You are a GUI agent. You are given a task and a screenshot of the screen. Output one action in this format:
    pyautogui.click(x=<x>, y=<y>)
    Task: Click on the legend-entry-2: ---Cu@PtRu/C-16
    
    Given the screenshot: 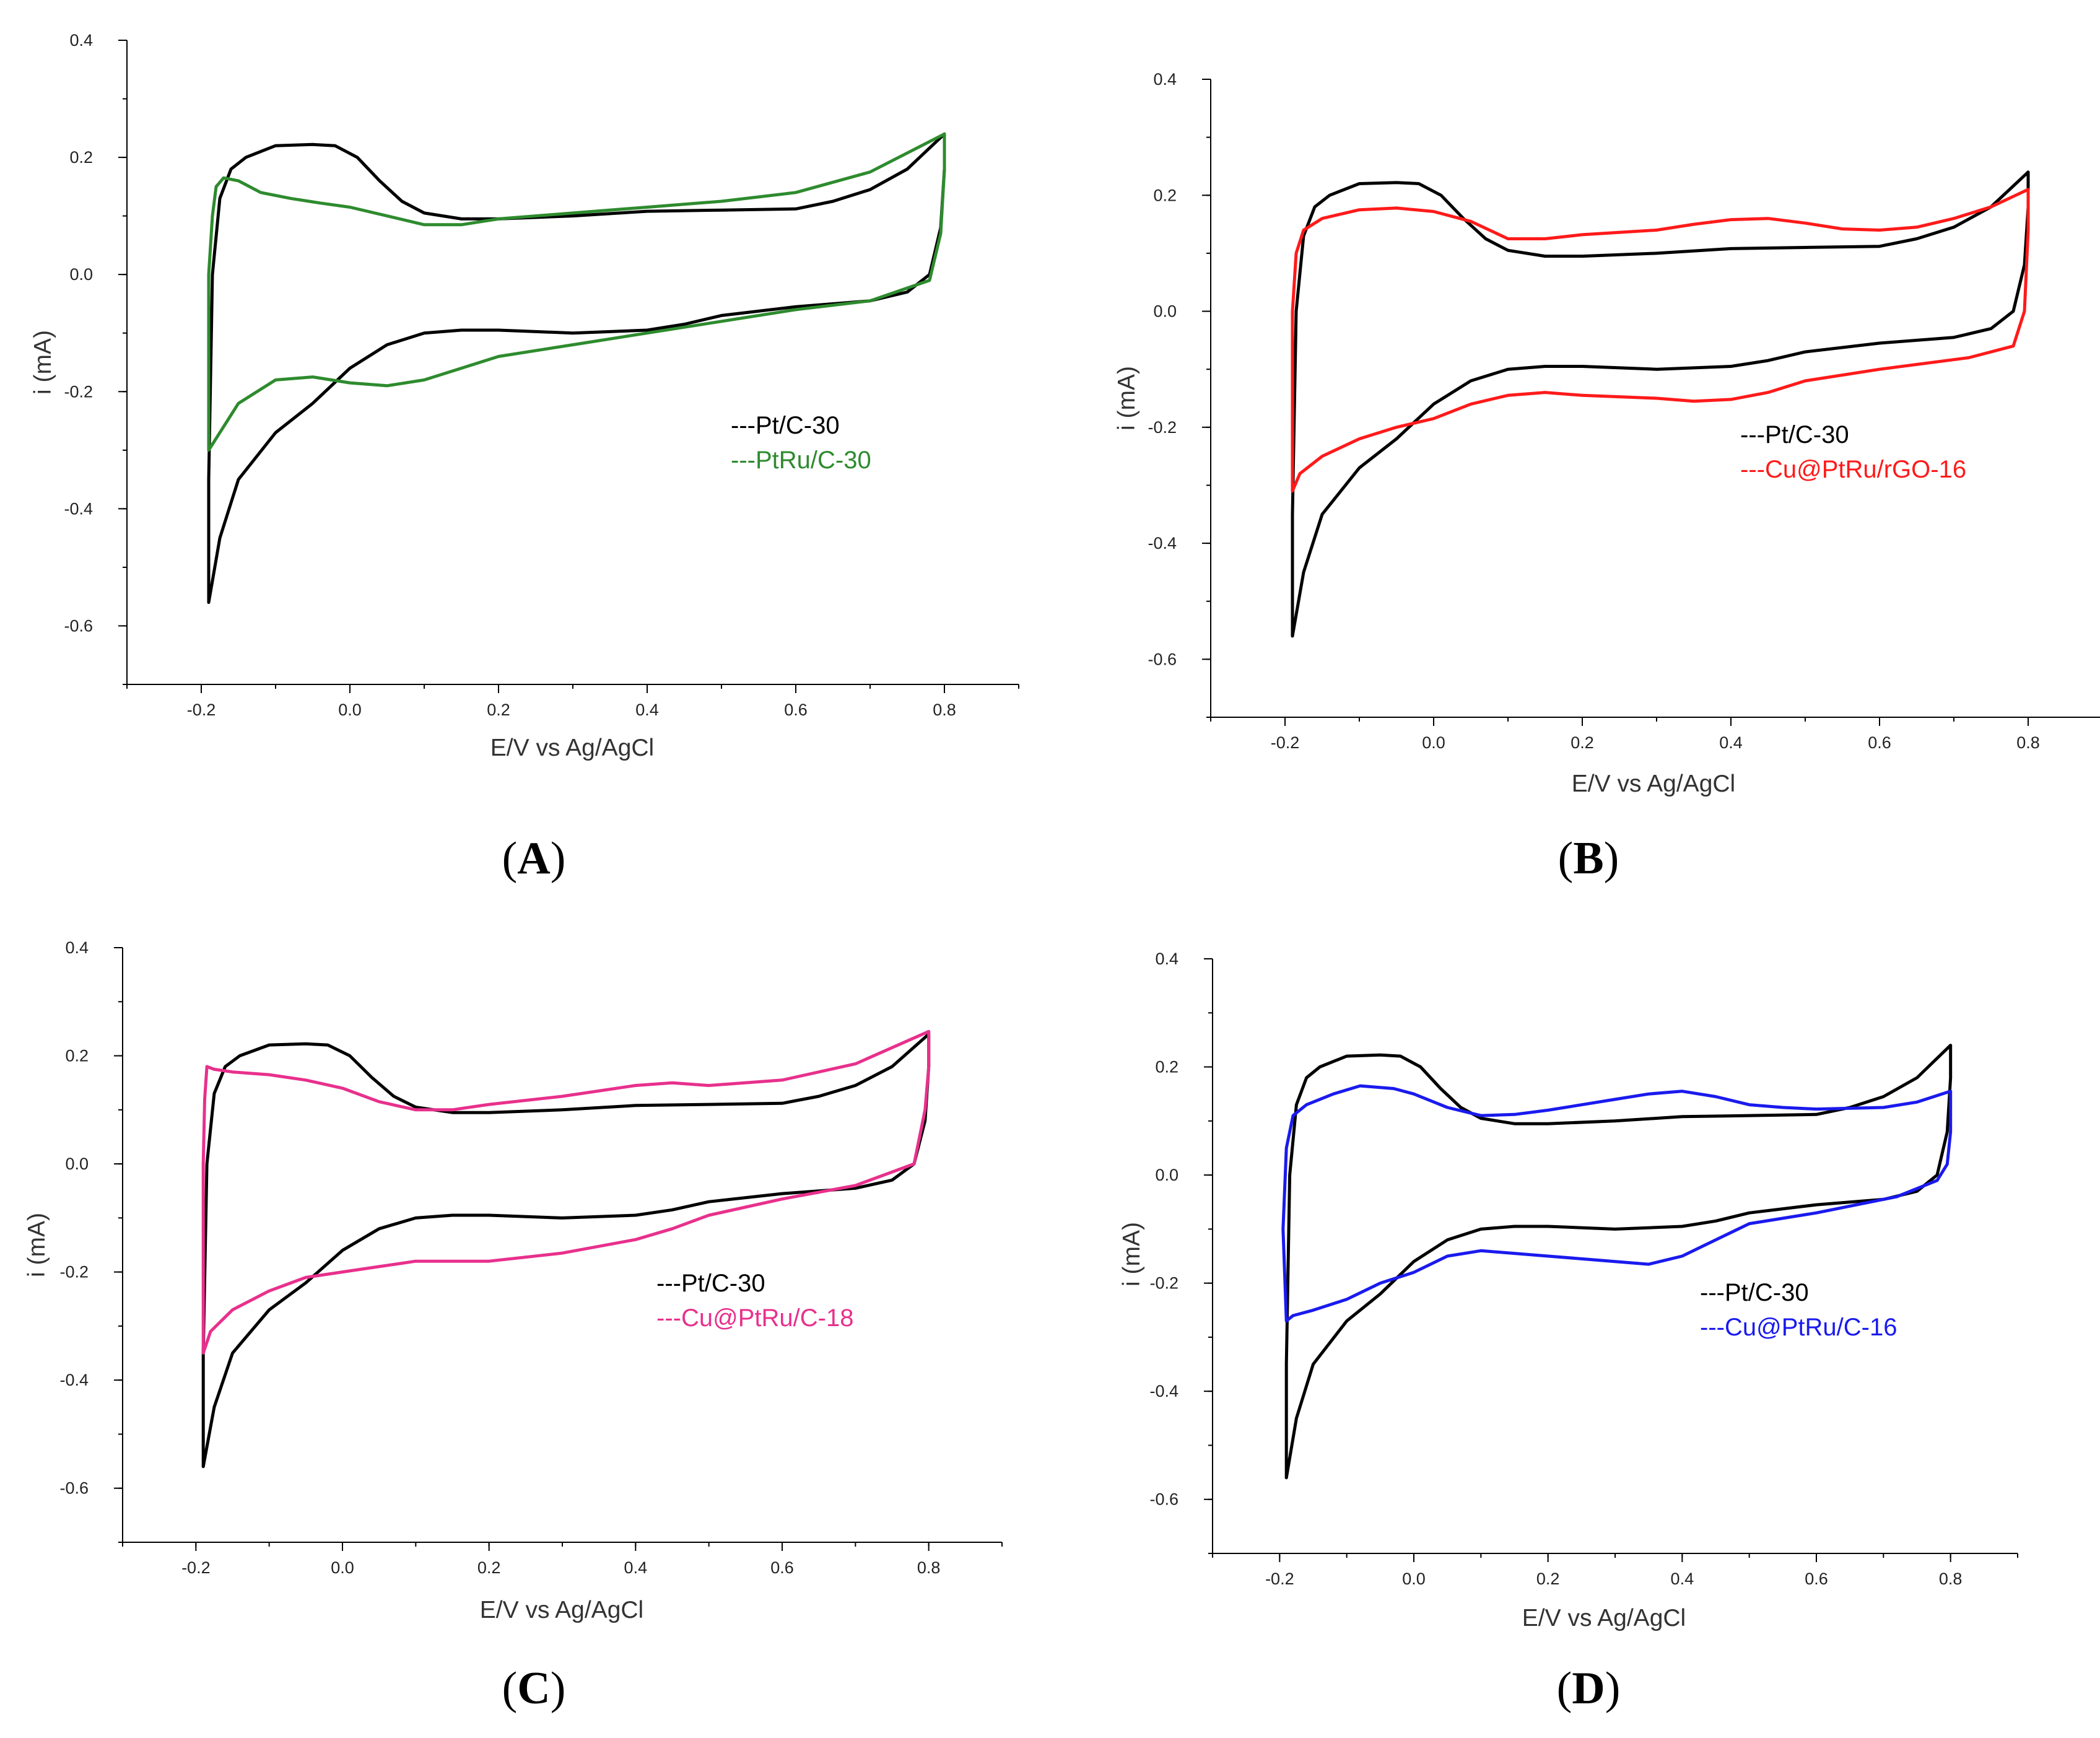 What is the action you would take?
    pyautogui.click(x=1798, y=1327)
    